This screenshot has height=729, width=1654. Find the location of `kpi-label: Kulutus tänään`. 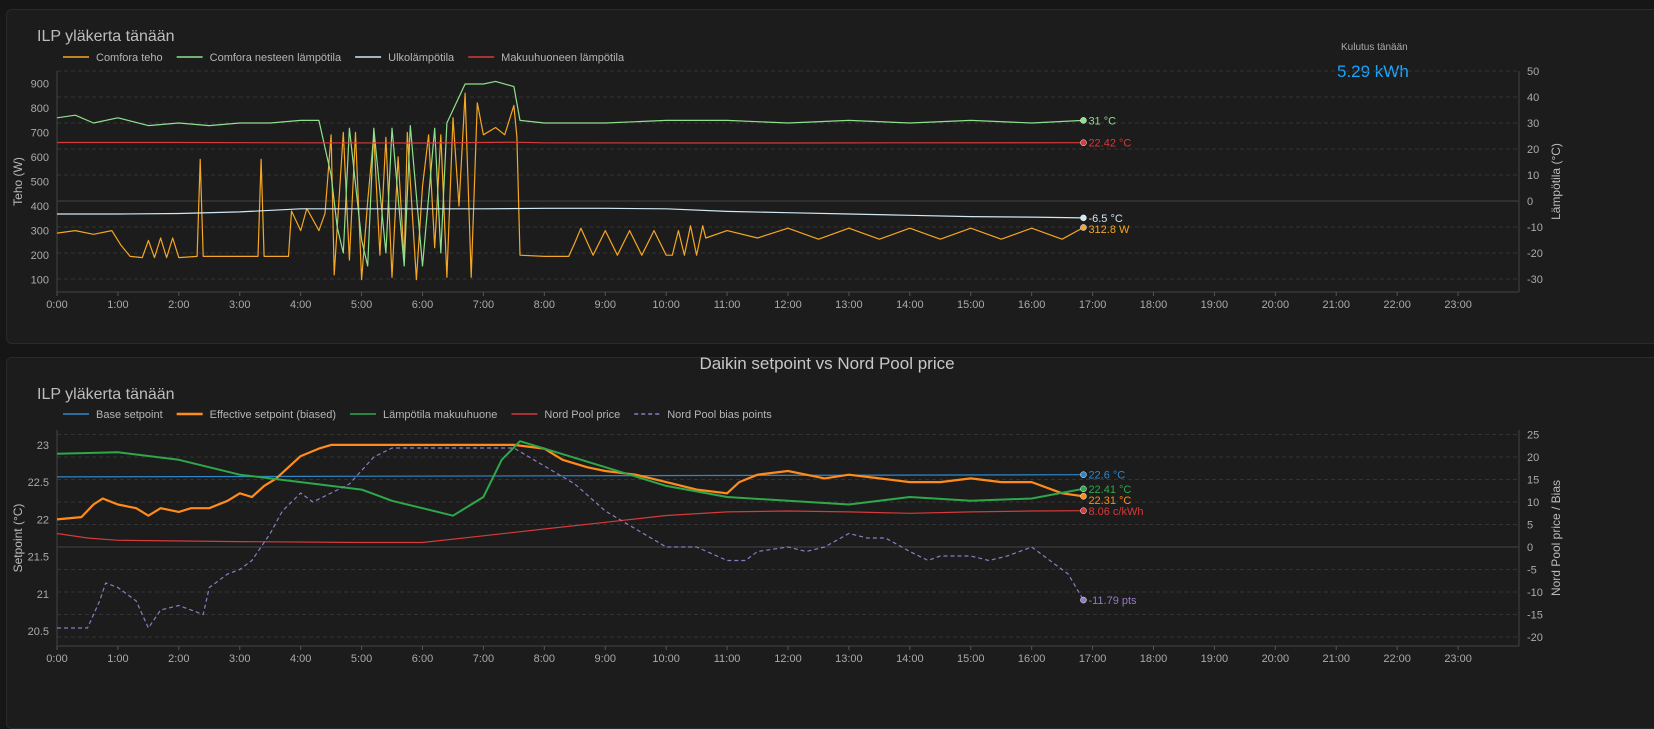

kpi-label: Kulutus tänään is located at coordinates (1374, 47).